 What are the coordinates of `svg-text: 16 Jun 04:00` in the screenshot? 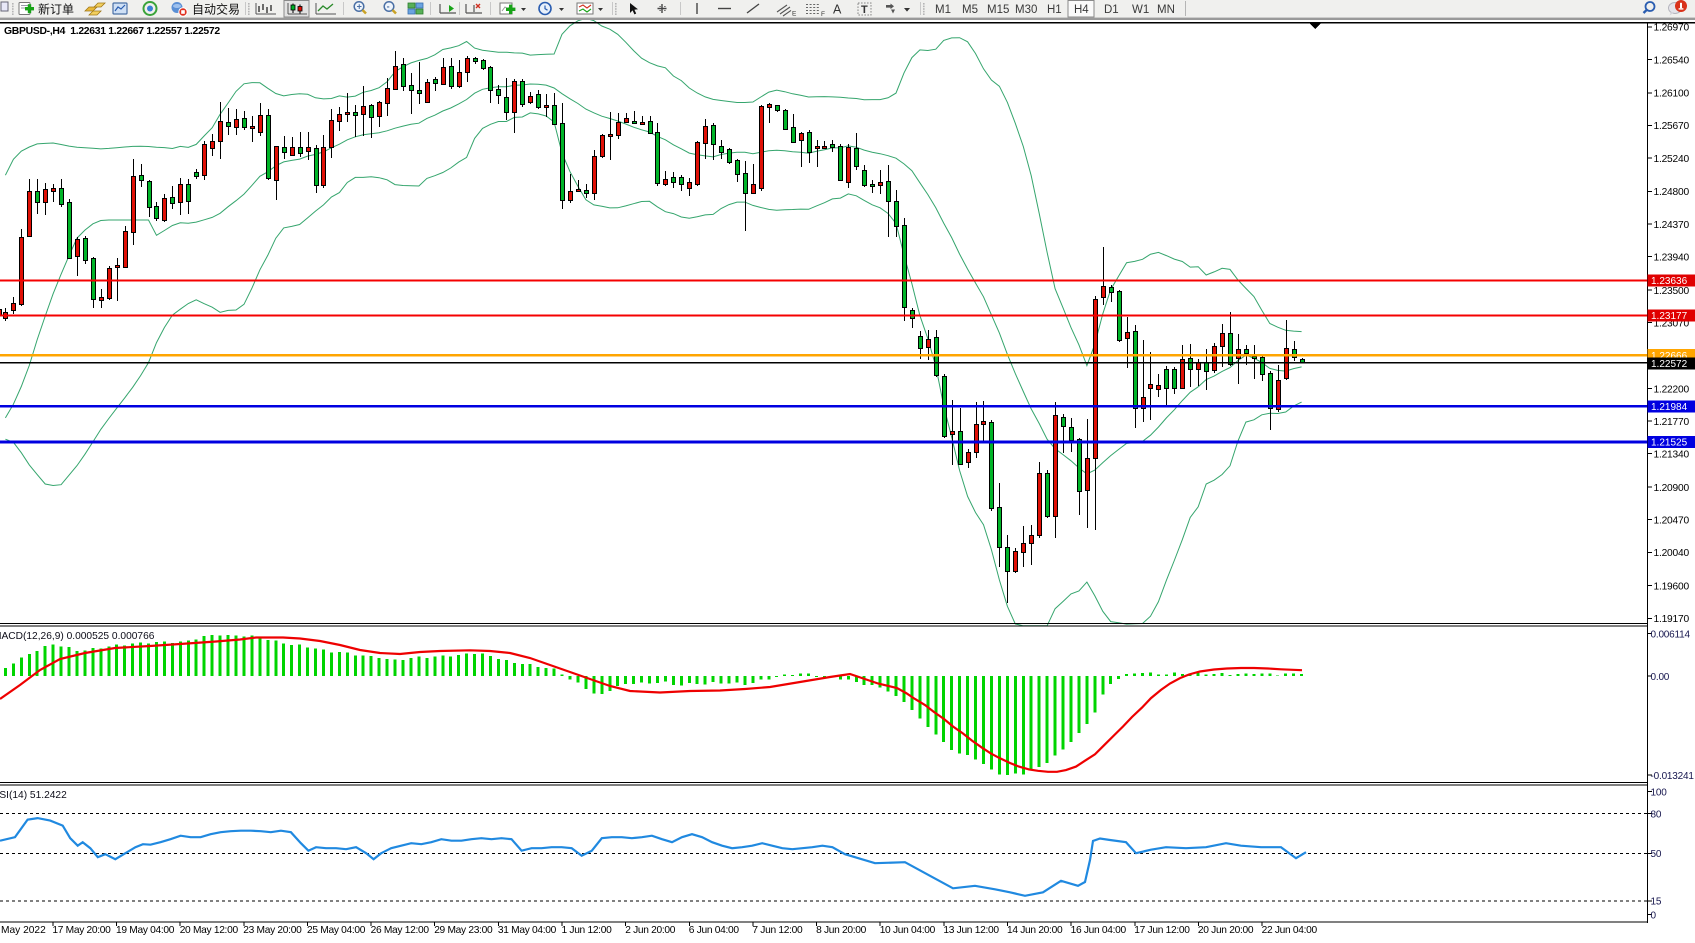 It's located at (1099, 930).